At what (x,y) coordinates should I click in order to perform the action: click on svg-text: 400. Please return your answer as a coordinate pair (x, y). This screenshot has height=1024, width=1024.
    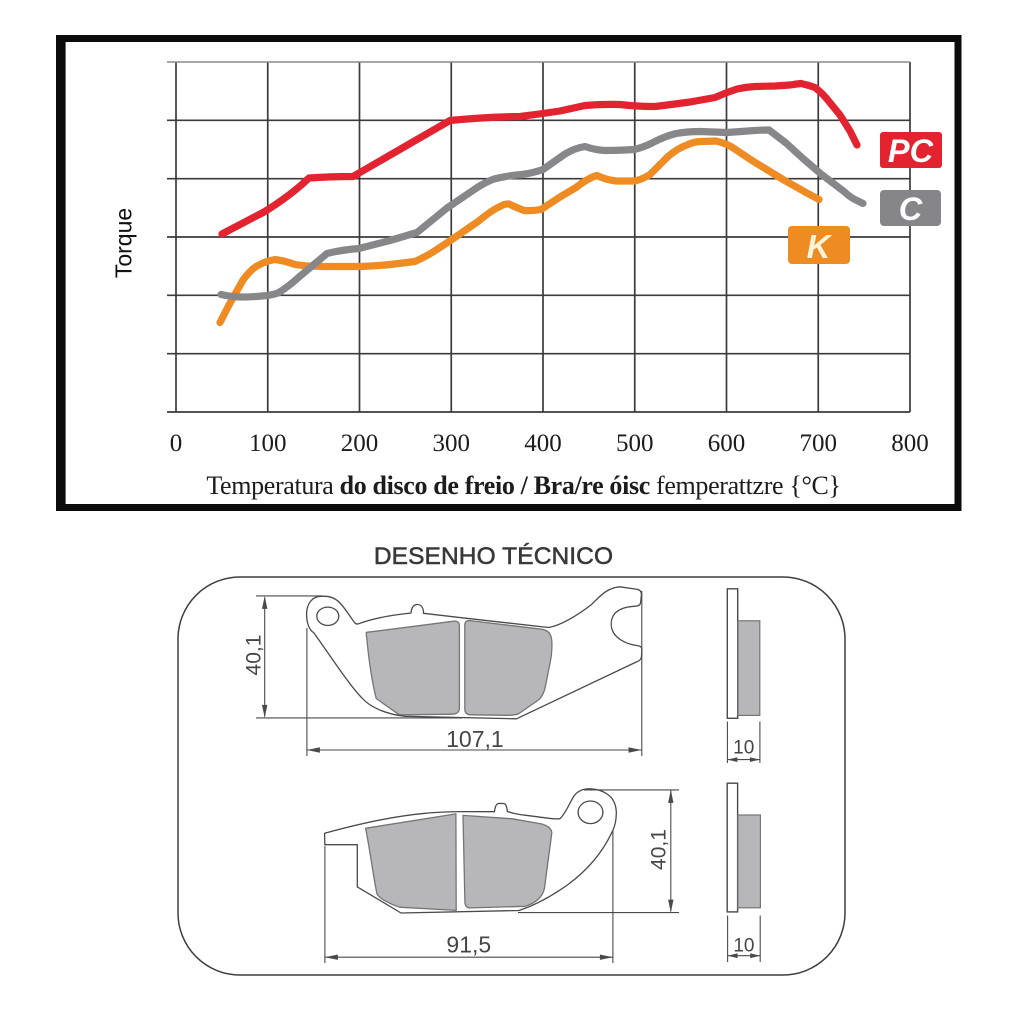
    Looking at the image, I should click on (543, 443).